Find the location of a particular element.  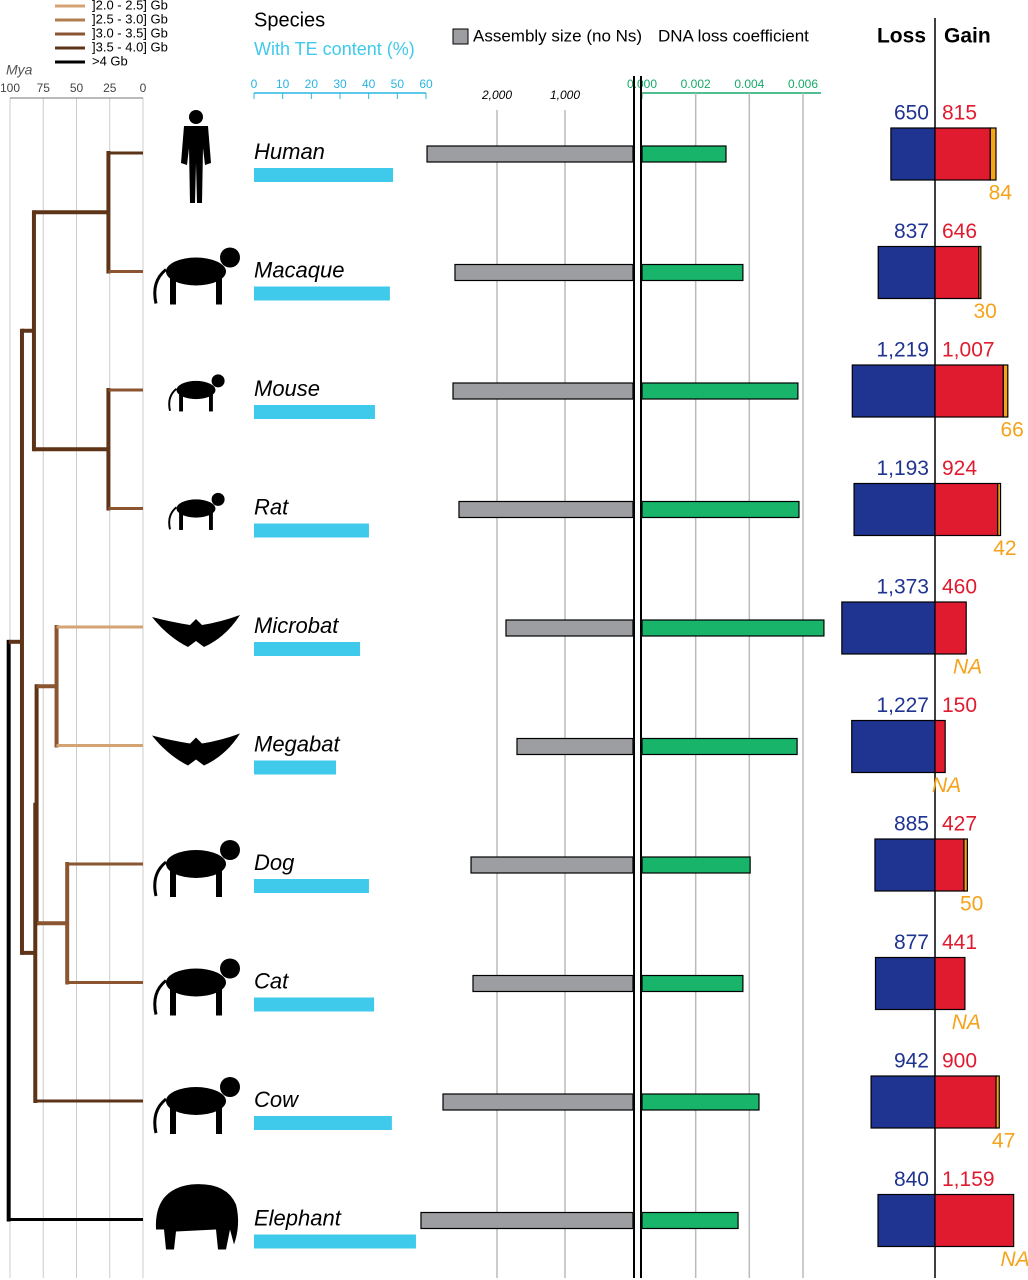

x-tick-label: 0.002 is located at coordinates (696, 84).